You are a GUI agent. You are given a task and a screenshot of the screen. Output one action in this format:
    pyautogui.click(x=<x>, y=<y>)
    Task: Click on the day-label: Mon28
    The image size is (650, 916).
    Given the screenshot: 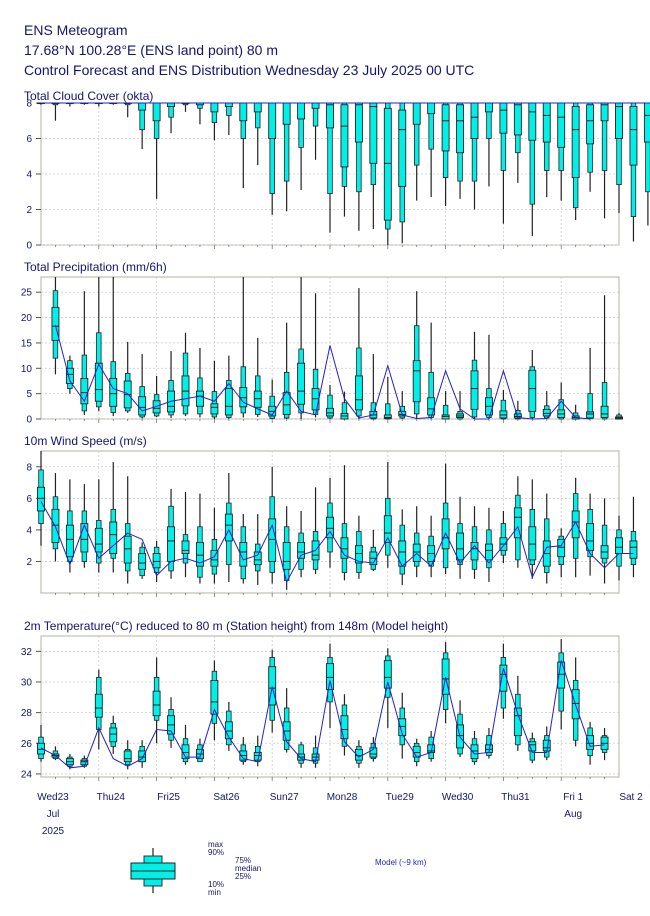 What is the action you would take?
    pyautogui.click(x=342, y=797)
    